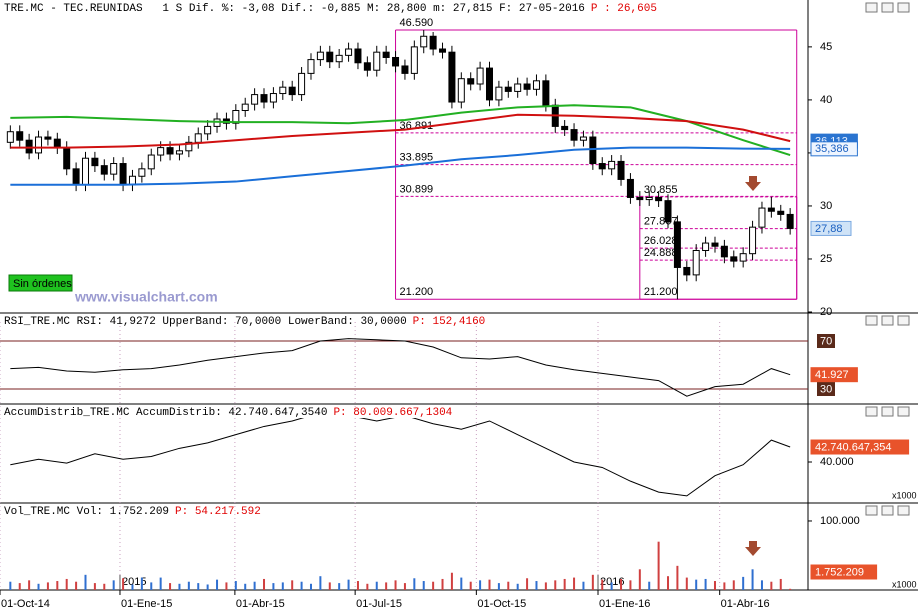 The width and height of the screenshot is (918, 611). I want to click on y-tick-label: 70, so click(826, 341).